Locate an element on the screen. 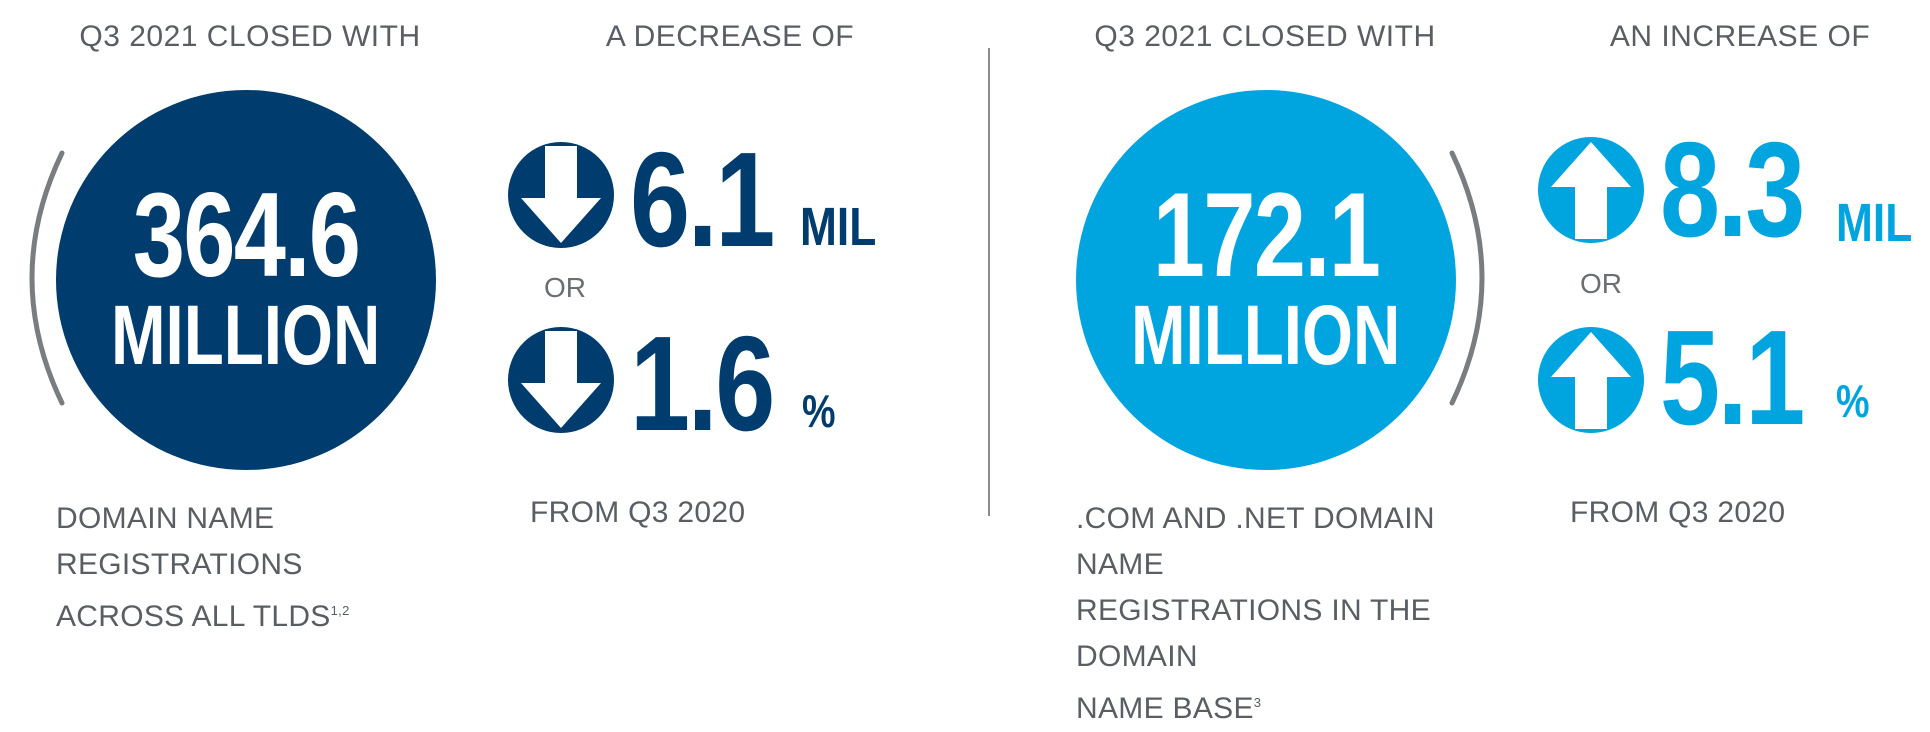 This screenshot has width=1930, height=732. left-caption-footnote: 1,2 is located at coordinates (340, 610).